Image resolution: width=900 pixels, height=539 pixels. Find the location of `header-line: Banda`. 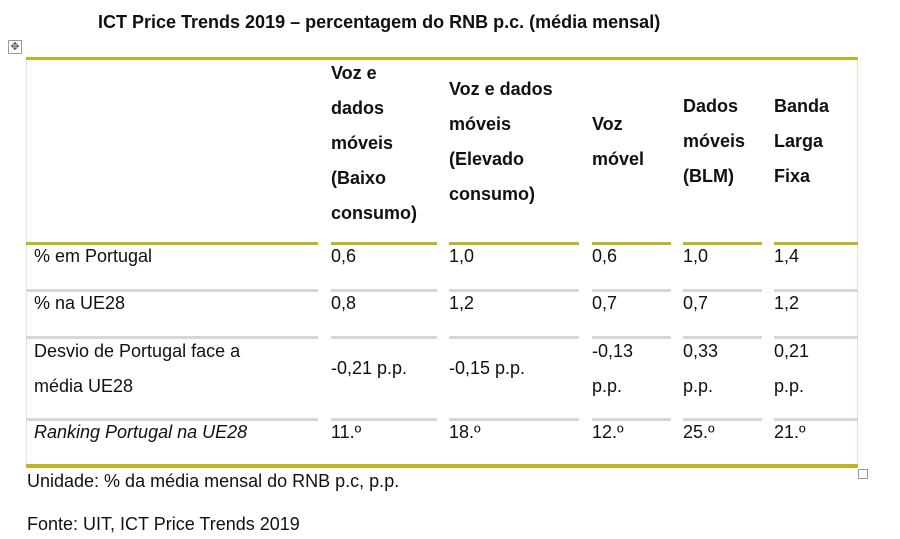

header-line: Banda is located at coordinates (802, 106).